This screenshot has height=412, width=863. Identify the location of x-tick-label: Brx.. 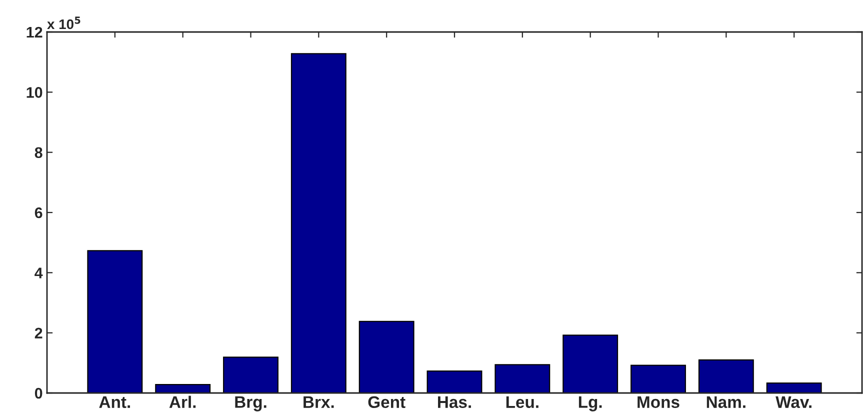
(319, 402).